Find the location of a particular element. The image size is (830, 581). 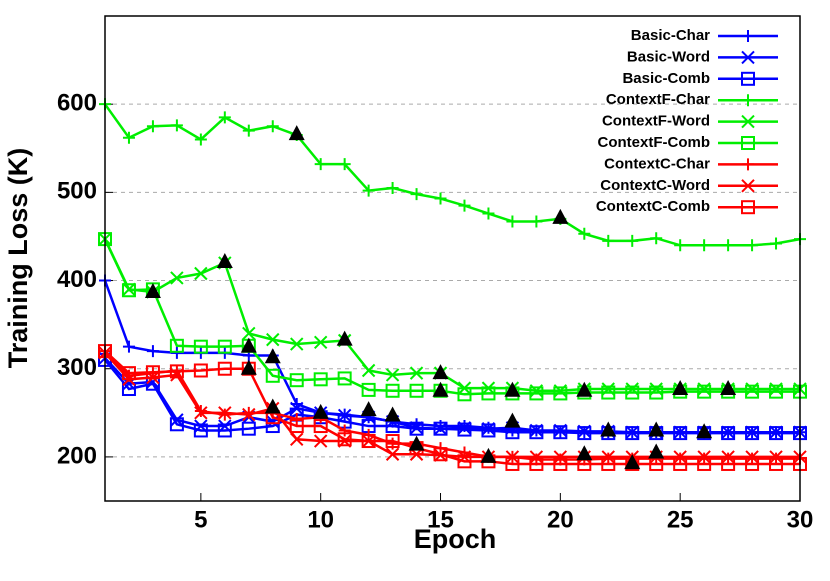

legend-label: ContextC-Word is located at coordinates (655, 185).